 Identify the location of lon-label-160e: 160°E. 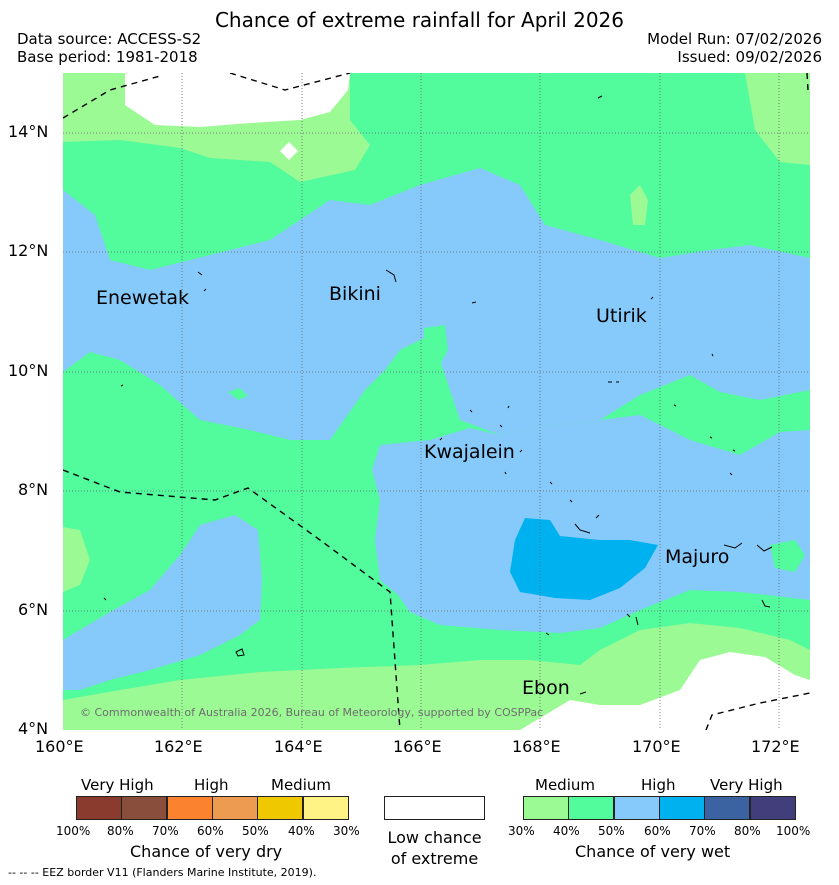
(59, 746).